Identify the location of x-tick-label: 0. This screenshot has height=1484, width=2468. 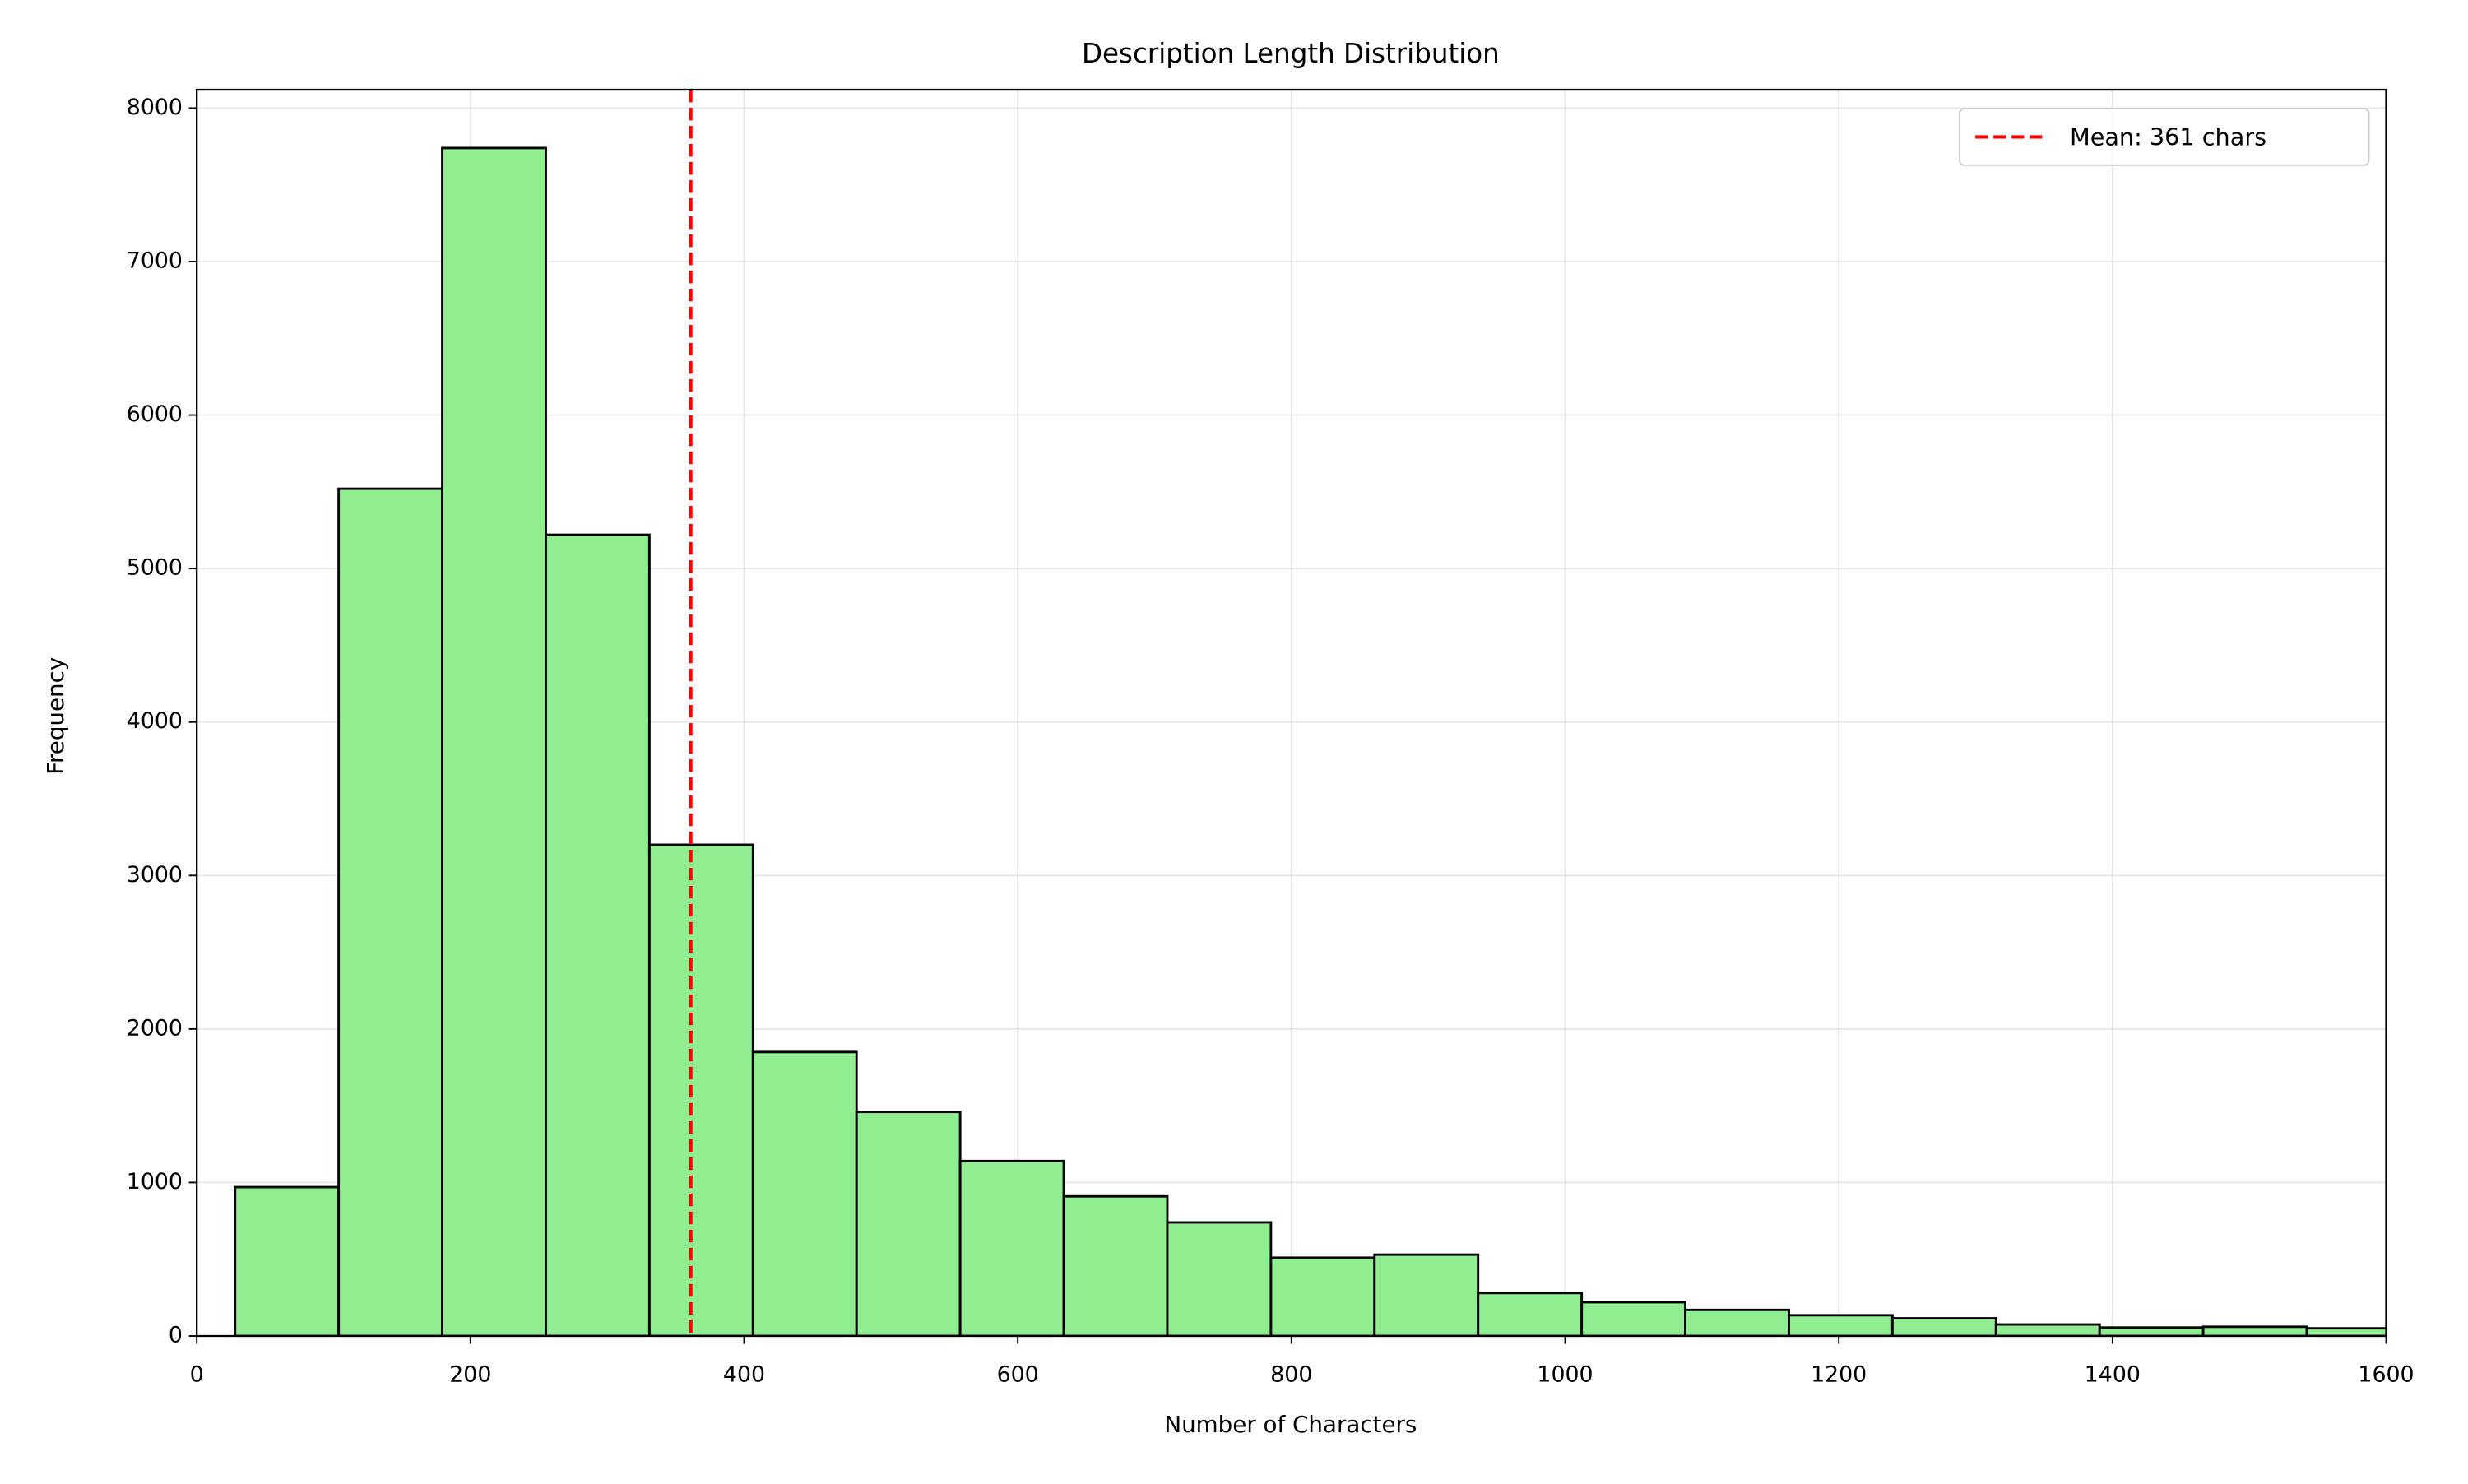
(197, 1374).